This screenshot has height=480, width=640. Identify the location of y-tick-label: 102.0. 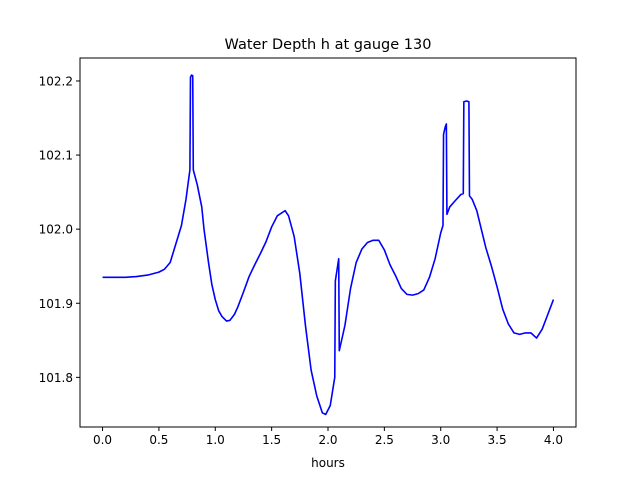
(56, 230).